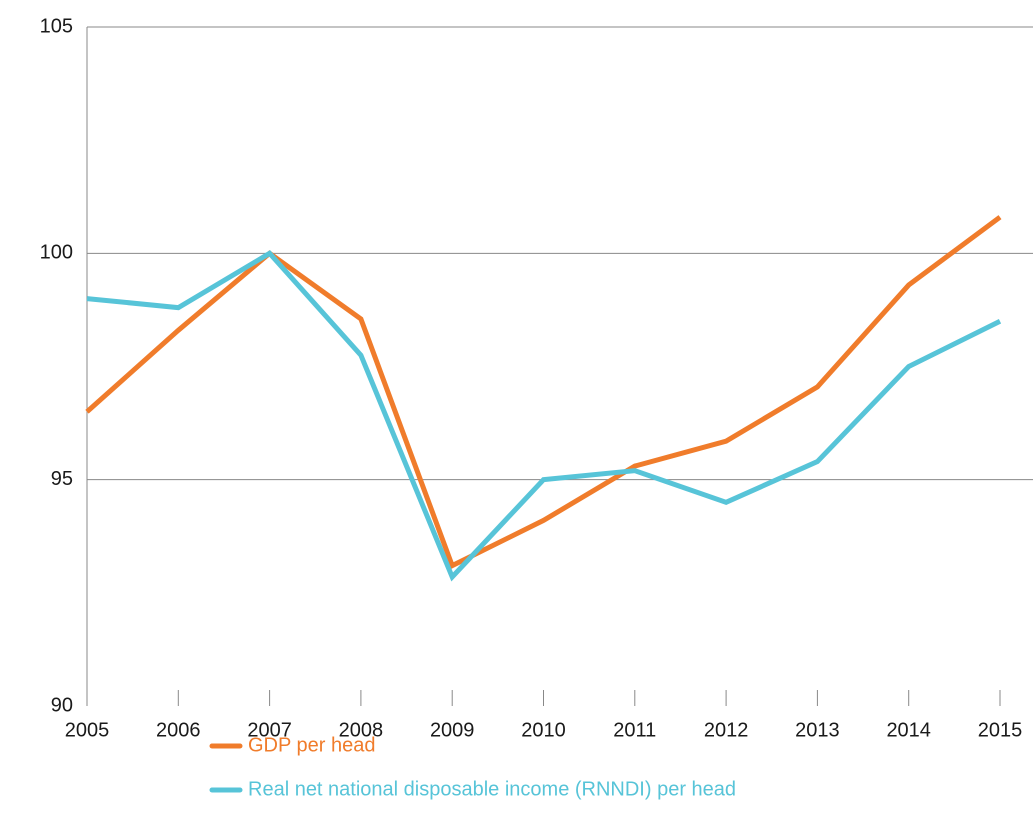 This screenshot has height=832, width=1033. I want to click on x-tick-label: 2007, so click(269, 730).